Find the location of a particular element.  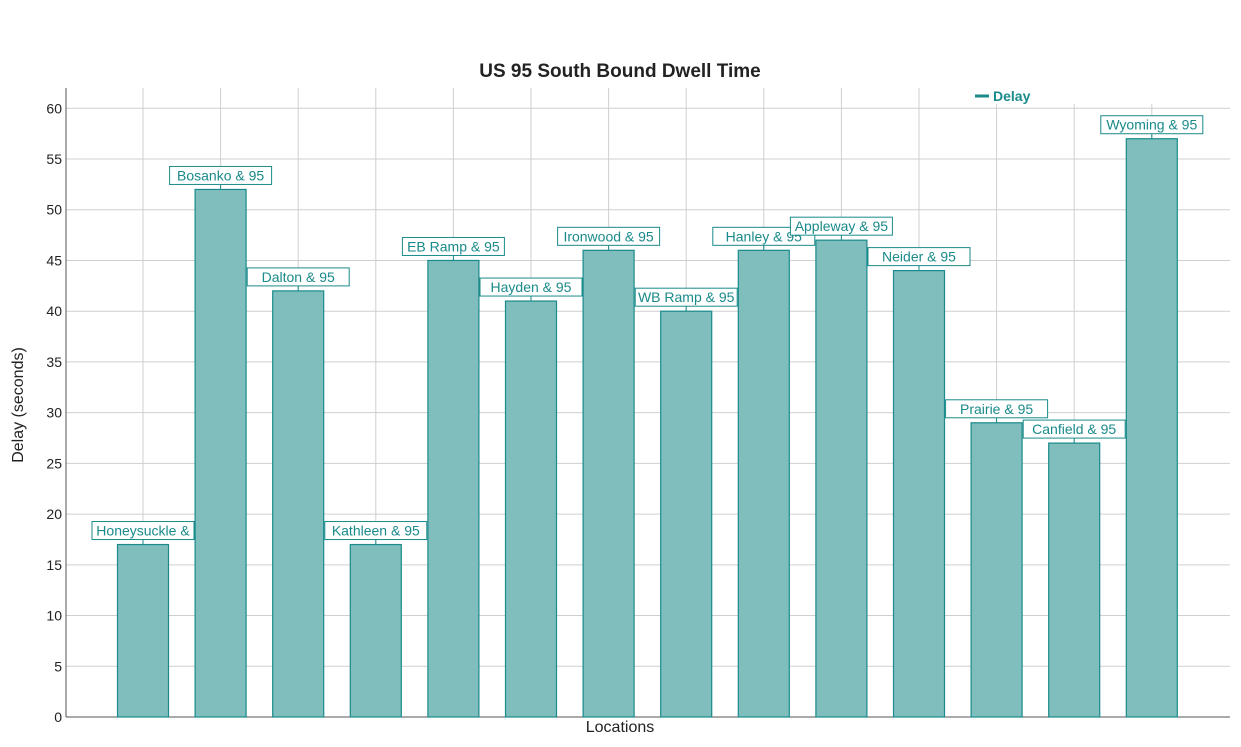

y-tick-label: 50 is located at coordinates (54, 210).